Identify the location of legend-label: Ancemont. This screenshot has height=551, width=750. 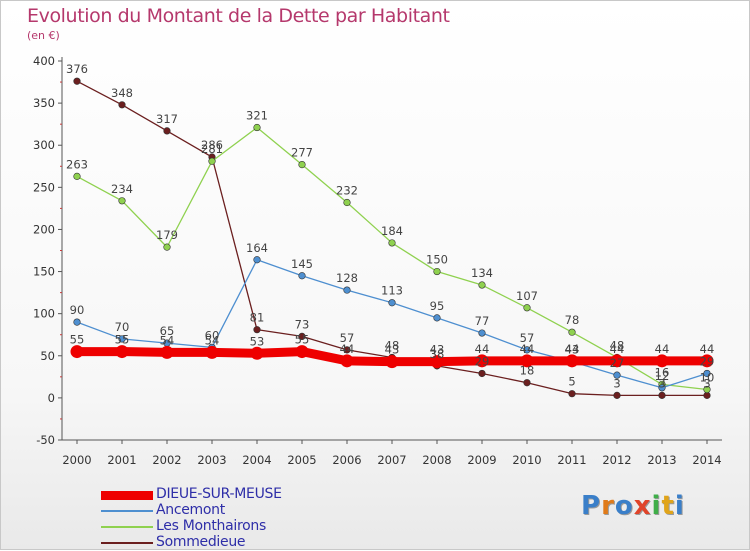
(190, 510).